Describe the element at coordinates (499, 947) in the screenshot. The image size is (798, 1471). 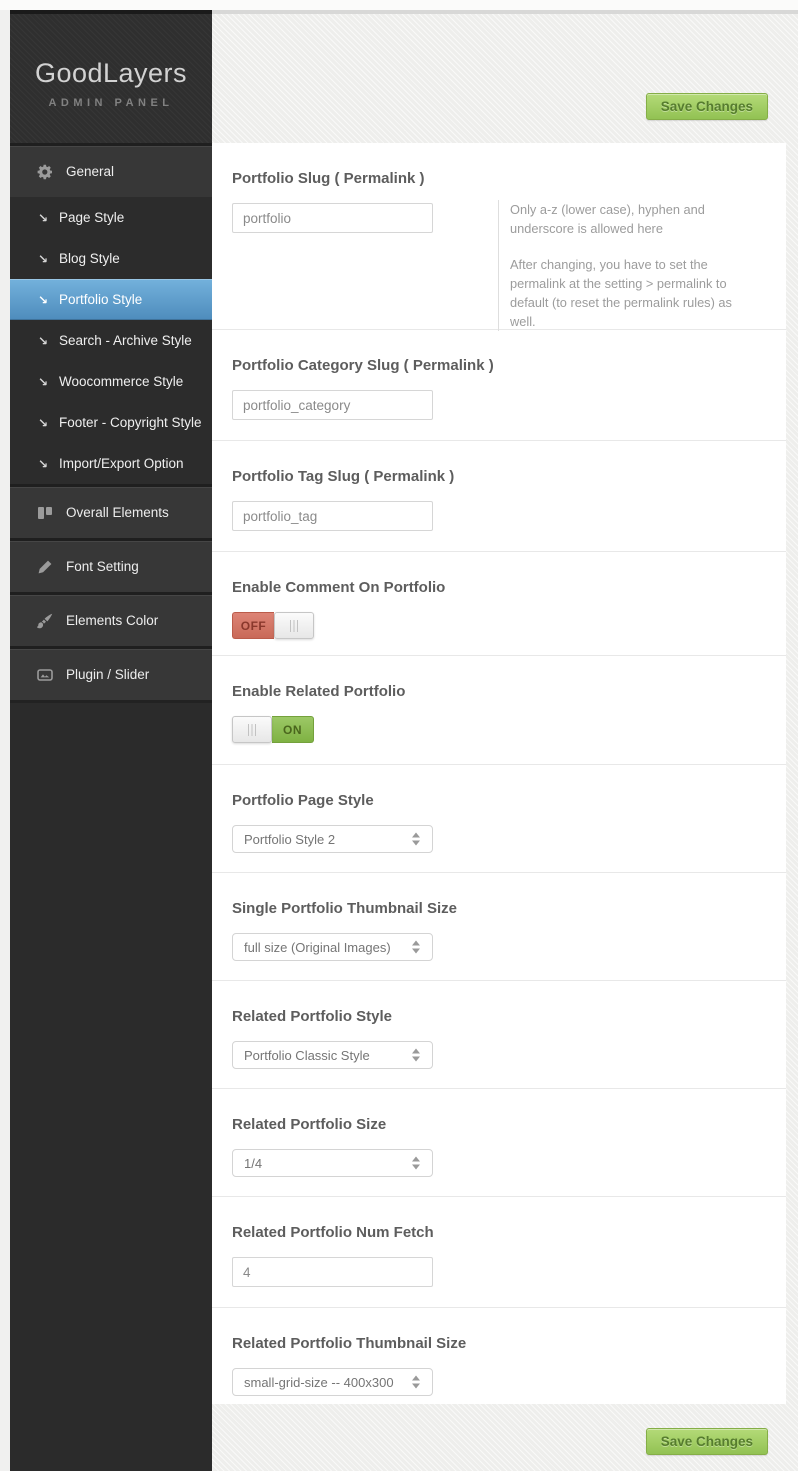
I see `control-row: full size (Original Images)` at that location.